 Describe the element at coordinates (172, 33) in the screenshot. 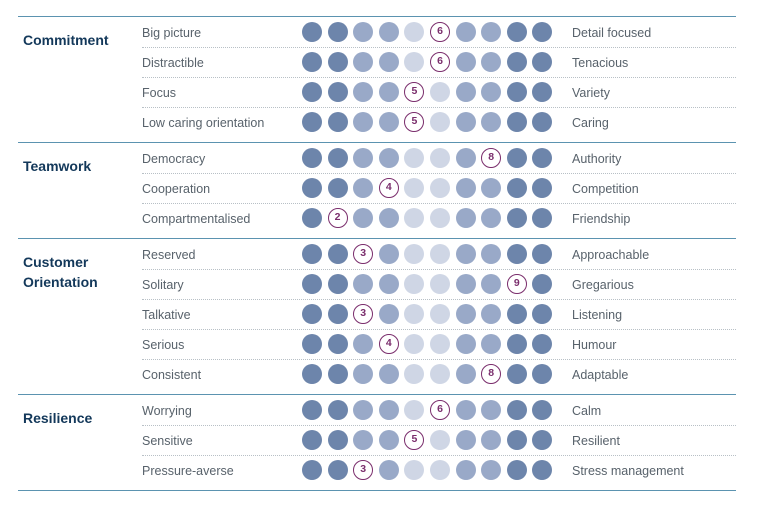

I see `trait-left-label: Big picture` at that location.